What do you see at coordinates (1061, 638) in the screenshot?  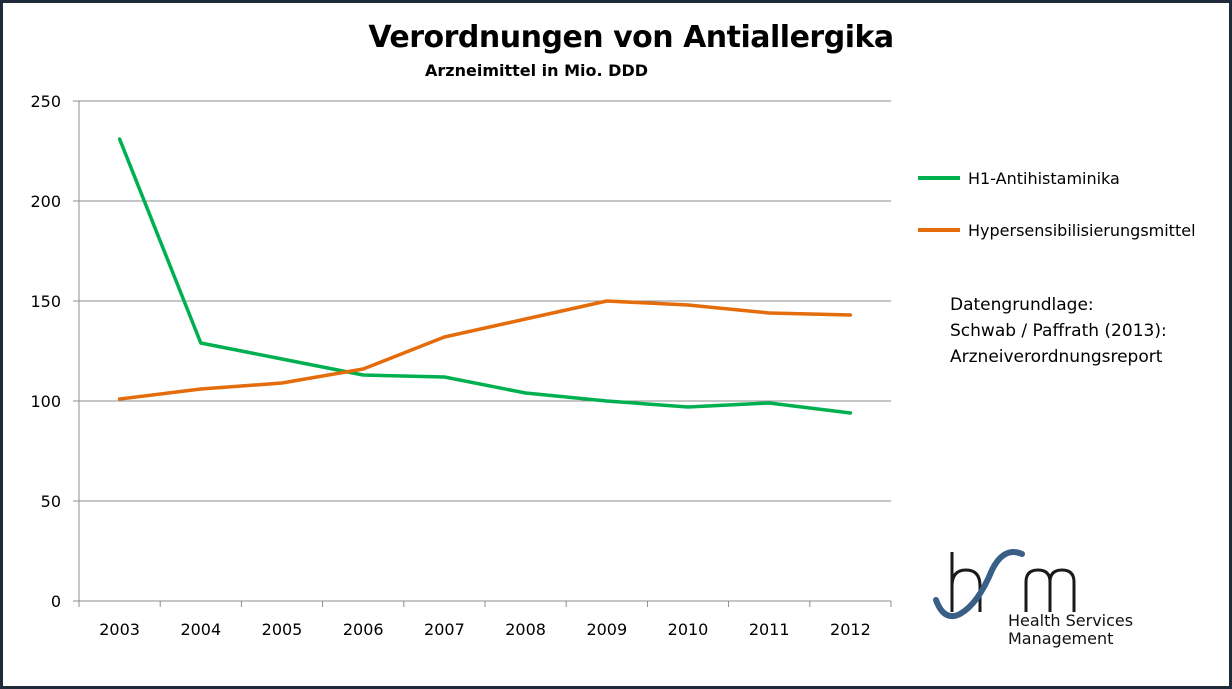 I see `logo-text-line2: Management` at bounding box center [1061, 638].